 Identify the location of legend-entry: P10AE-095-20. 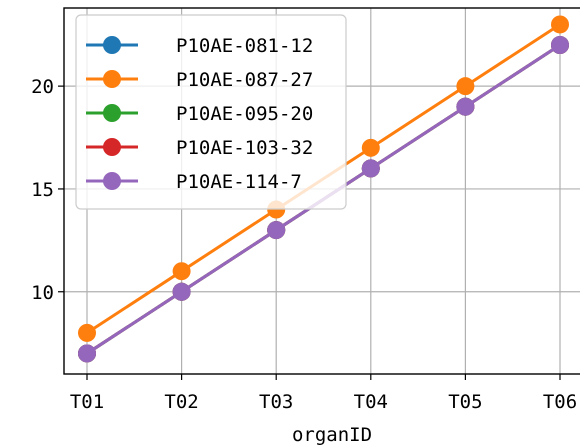
(199, 114).